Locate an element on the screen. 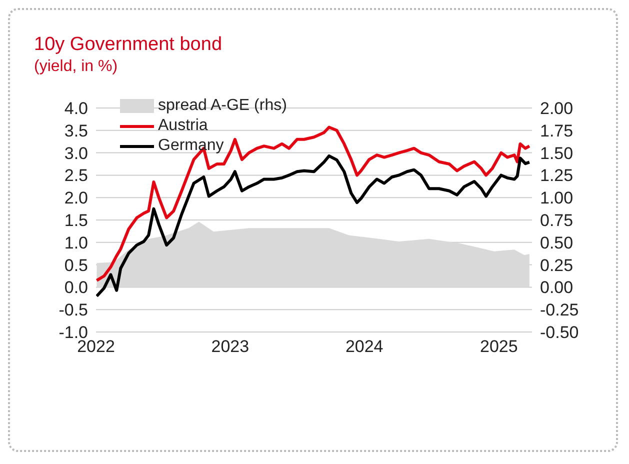 The height and width of the screenshot is (464, 629). legend-label: Austria is located at coordinates (183, 126).